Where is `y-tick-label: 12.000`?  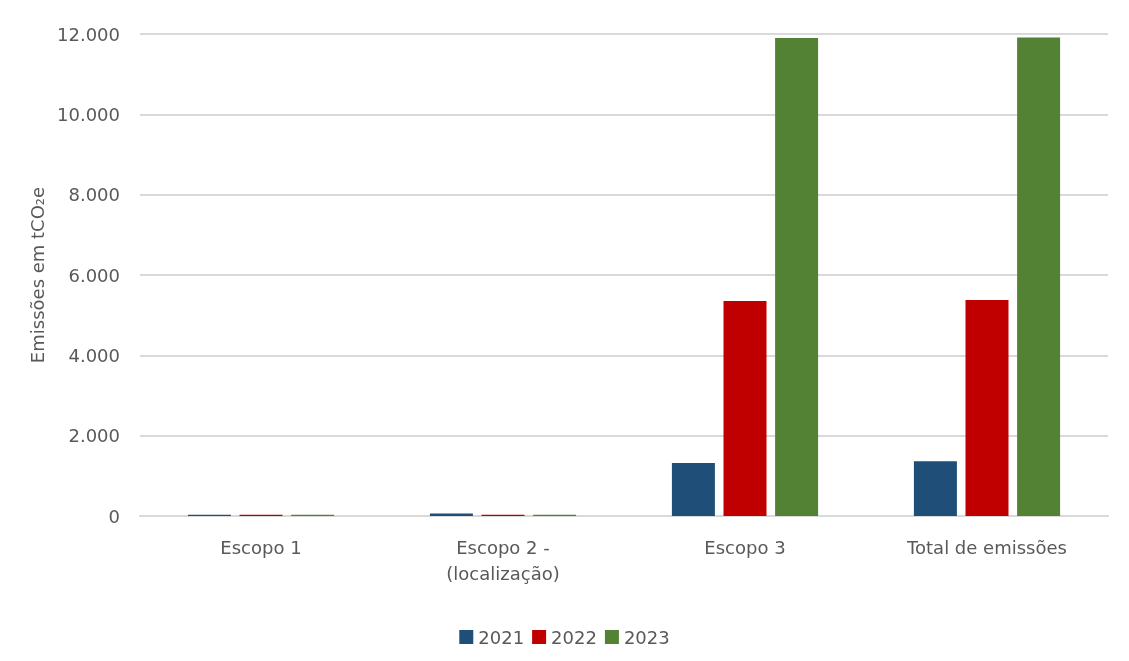
y-tick-label: 12.000 is located at coordinates (88, 34).